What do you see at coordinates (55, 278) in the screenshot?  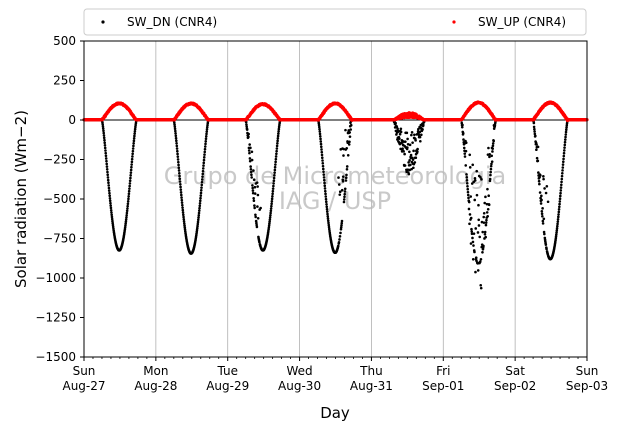 I see `y-tick-label: −1000` at bounding box center [55, 278].